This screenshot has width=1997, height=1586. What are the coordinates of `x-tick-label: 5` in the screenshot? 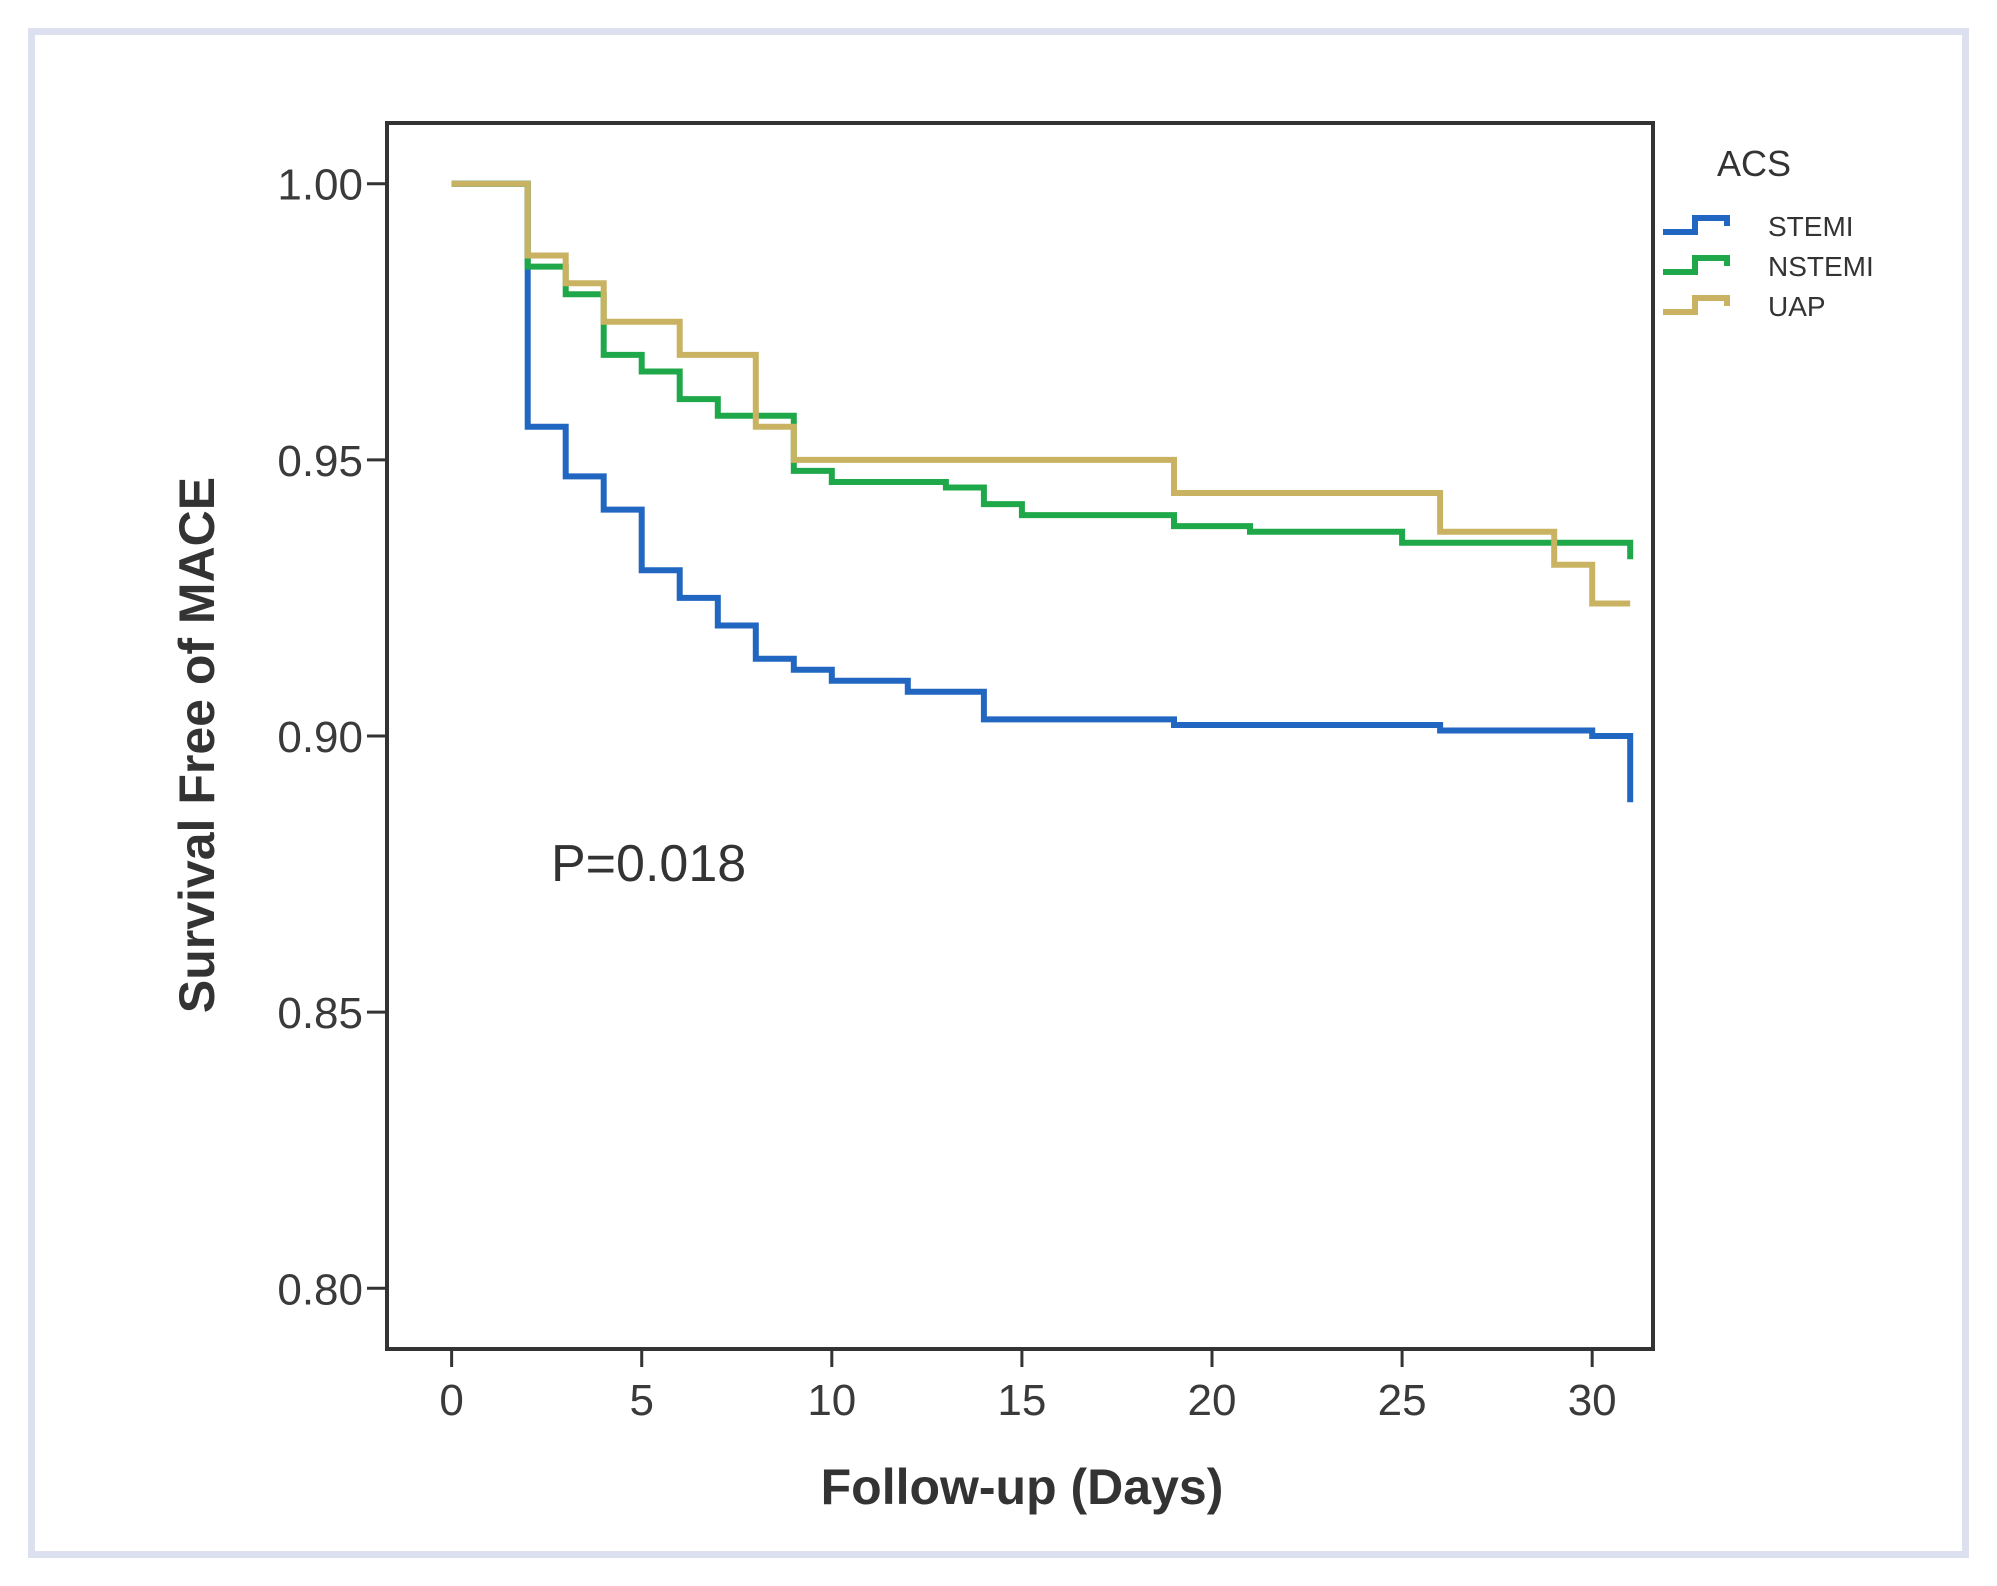 It's located at (641, 1400).